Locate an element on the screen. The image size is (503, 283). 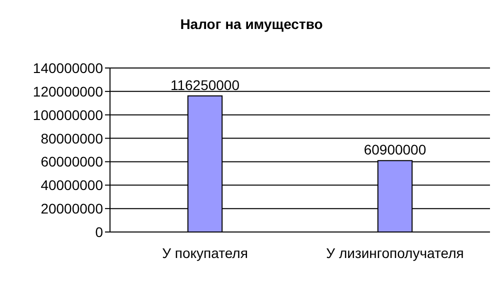
data-label: 60900000 is located at coordinates (395, 150).